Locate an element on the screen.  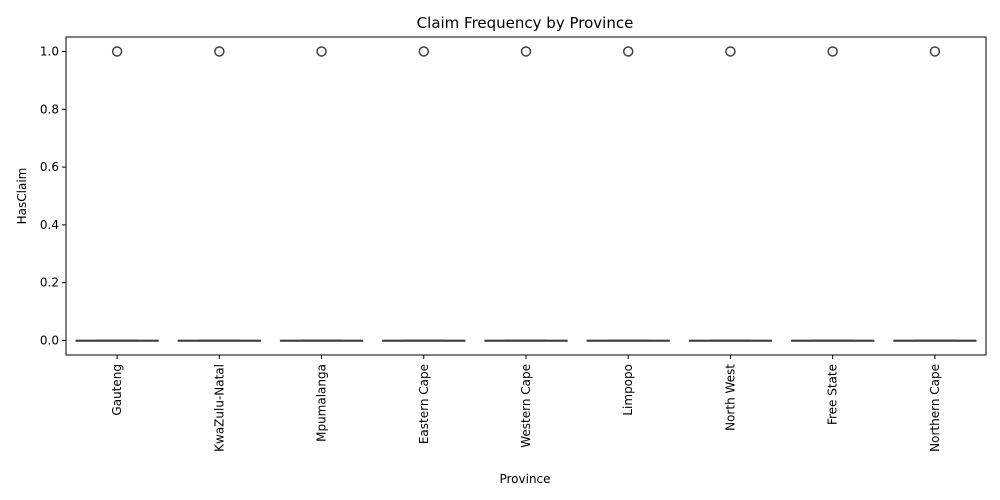
y-axis: 0.0 0.2 0.4 0.6 0.8 1.0 is located at coordinates (53, 196).